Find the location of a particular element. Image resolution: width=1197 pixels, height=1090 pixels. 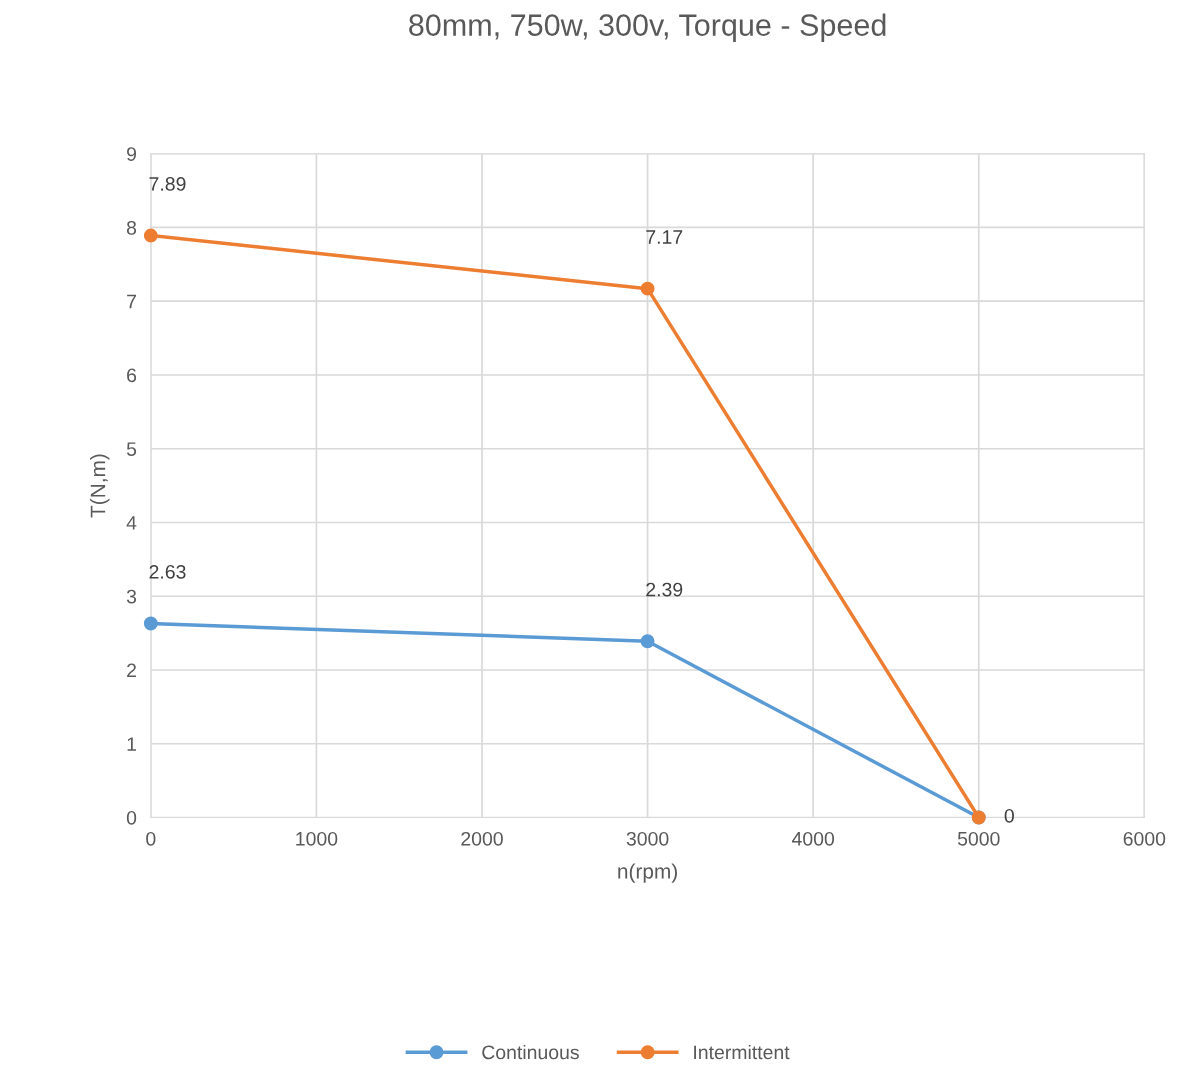

y-tick-label: 8 is located at coordinates (131, 227).